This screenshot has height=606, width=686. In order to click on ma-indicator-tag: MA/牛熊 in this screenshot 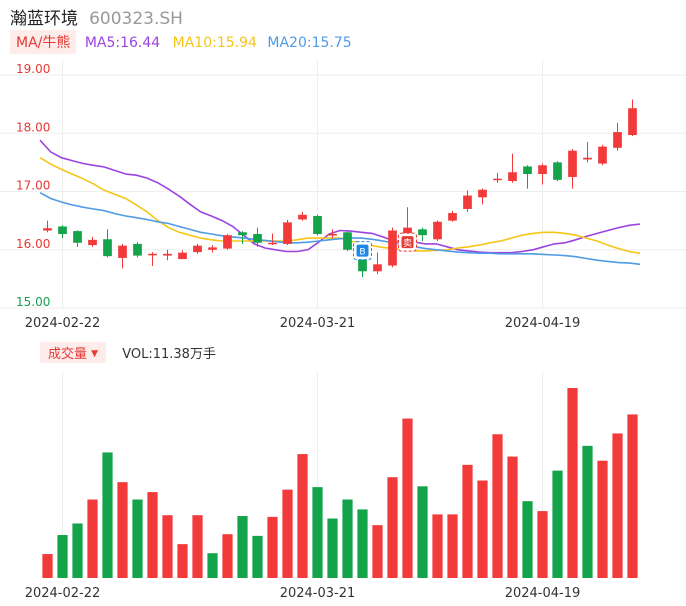, I will do `click(43, 42)`.